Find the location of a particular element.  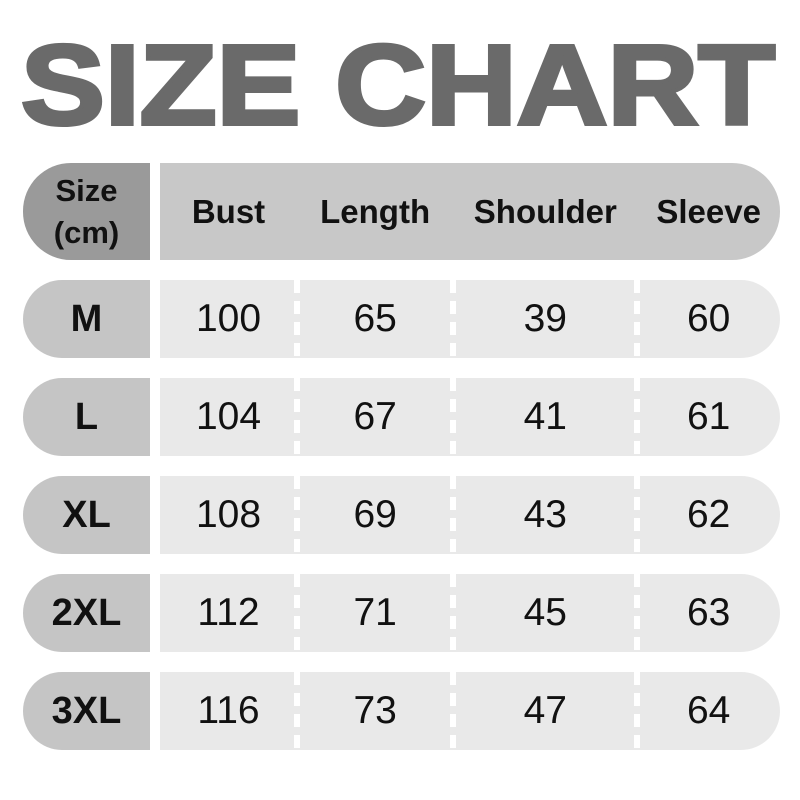

cell-shoulder: 39 is located at coordinates (545, 318).